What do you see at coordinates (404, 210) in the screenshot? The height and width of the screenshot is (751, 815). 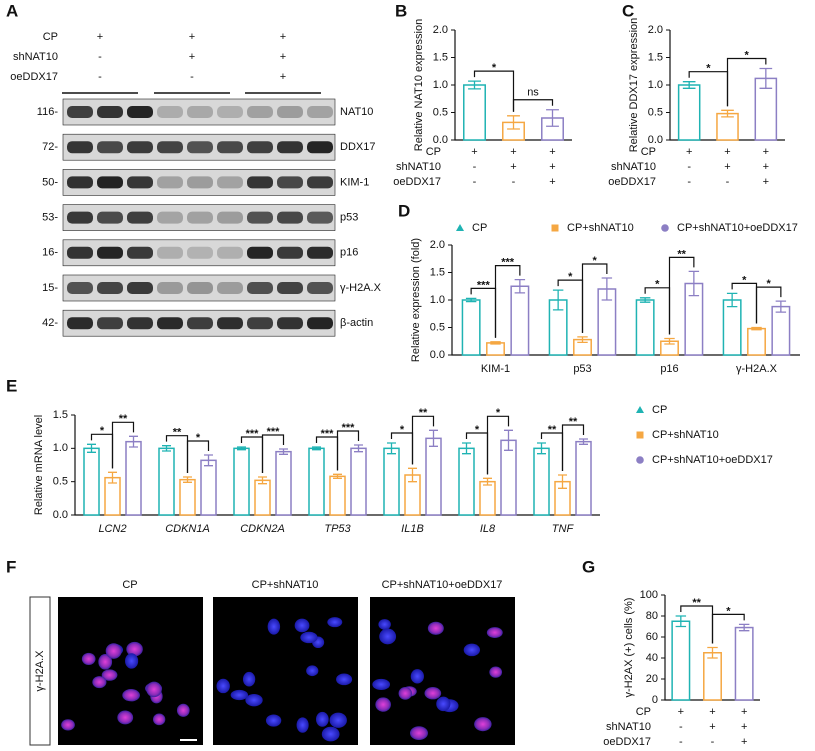 I see `panel-letter: D` at bounding box center [404, 210].